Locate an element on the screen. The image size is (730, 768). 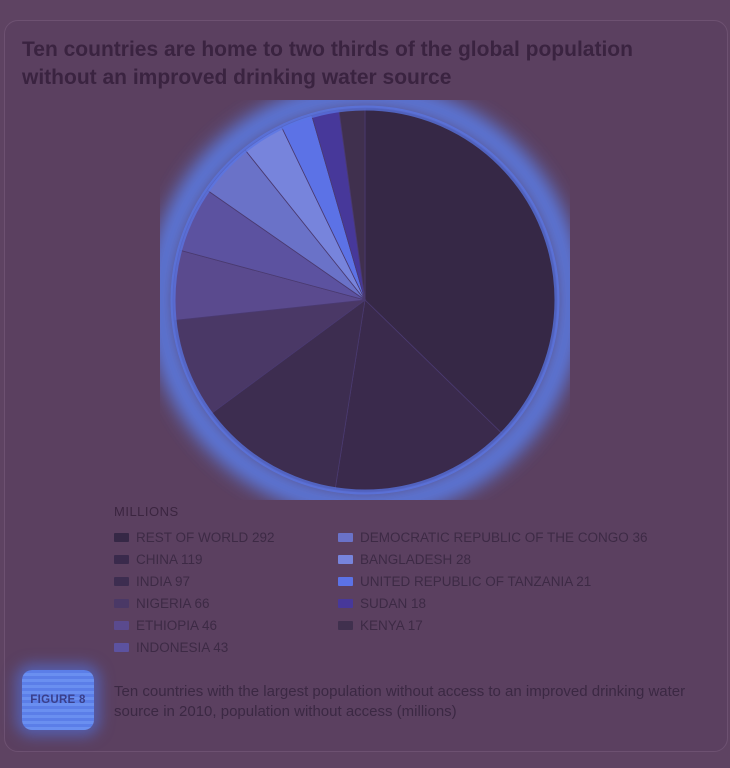
legend-label: BANGLADESH 28 is located at coordinates (416, 559).